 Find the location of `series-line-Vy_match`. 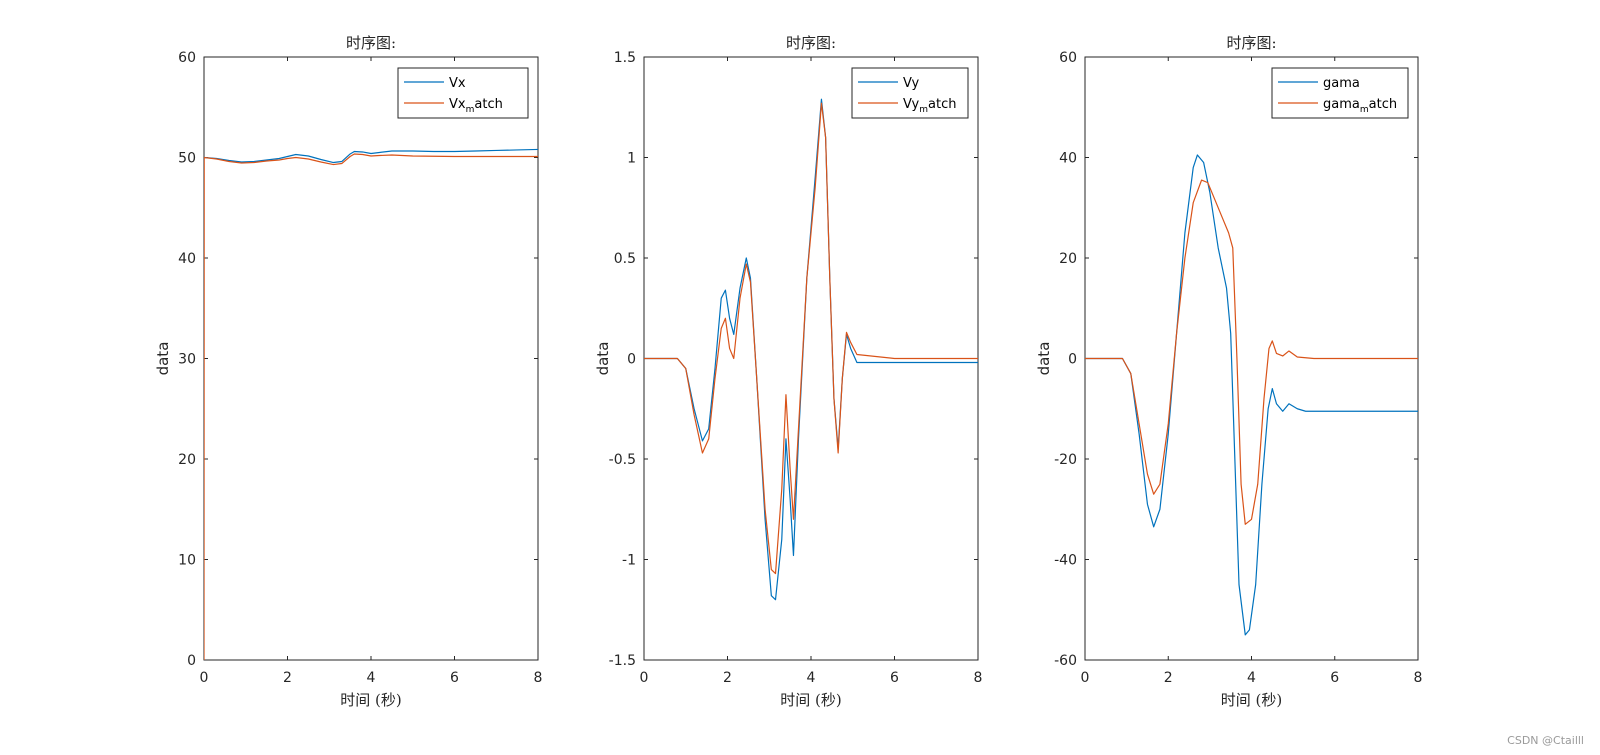

series-line-Vy_match is located at coordinates (811, 338).